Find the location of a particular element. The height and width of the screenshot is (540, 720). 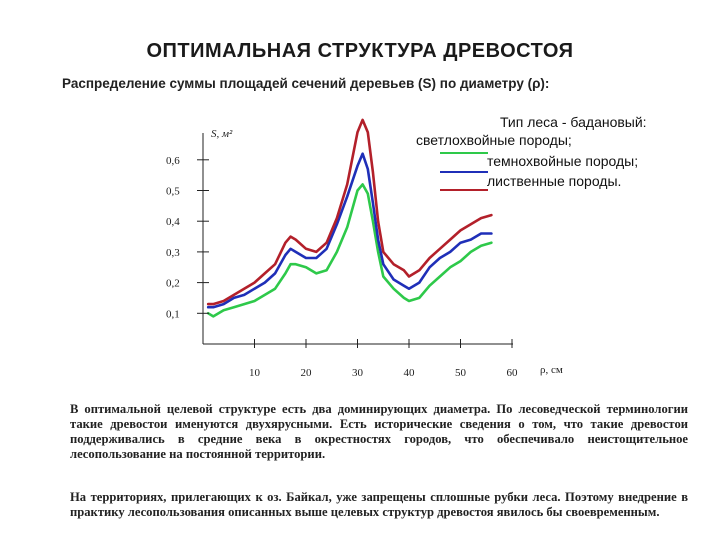

y-tick-label: 0,6 is located at coordinates (173, 161).